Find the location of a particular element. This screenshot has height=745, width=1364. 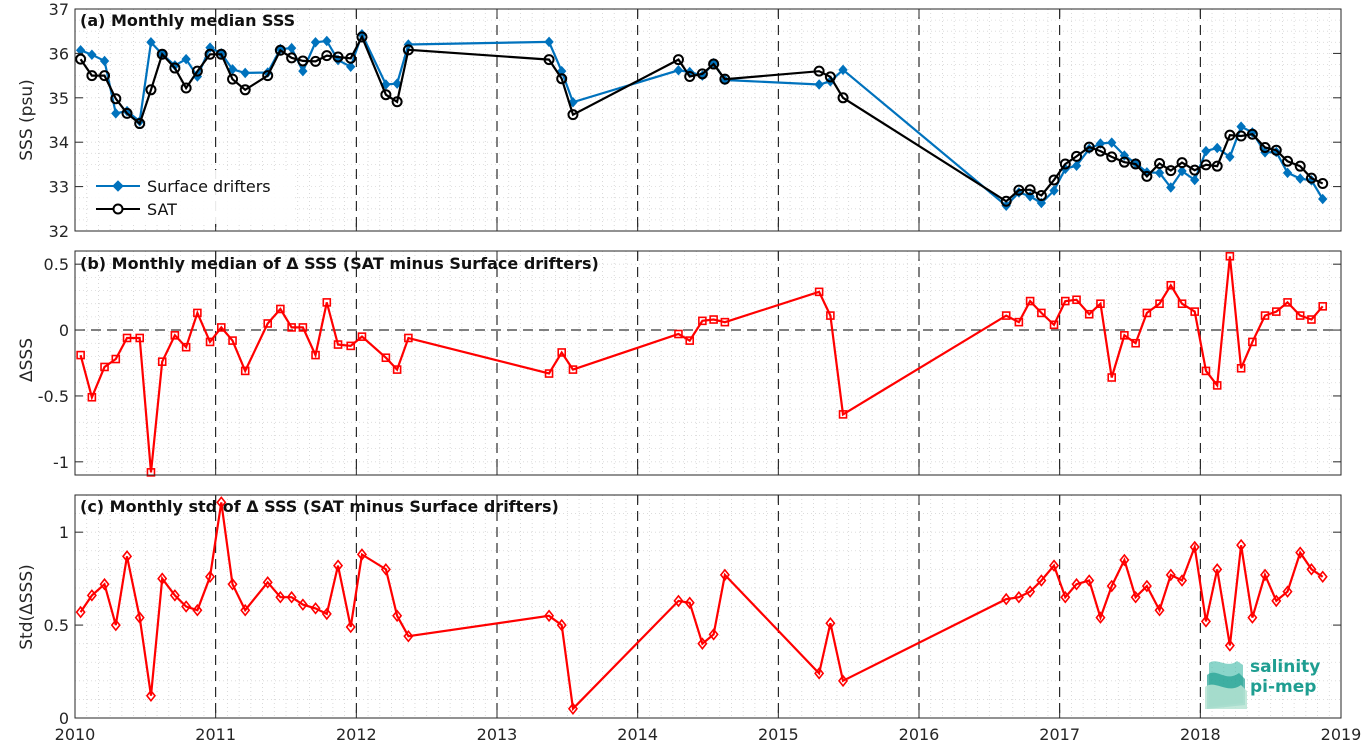

panel-c-ylabel: Std(ΔSSS) is located at coordinates (27, 607).